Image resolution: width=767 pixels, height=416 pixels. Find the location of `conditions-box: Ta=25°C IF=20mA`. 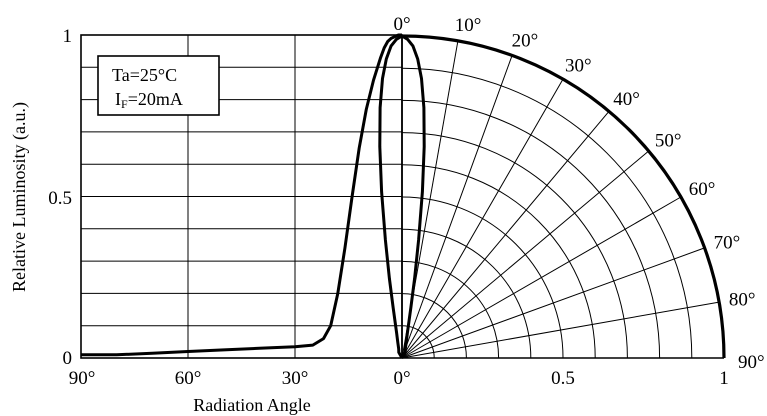

conditions-box: Ta=25°C IF=20mA is located at coordinates (158, 85).